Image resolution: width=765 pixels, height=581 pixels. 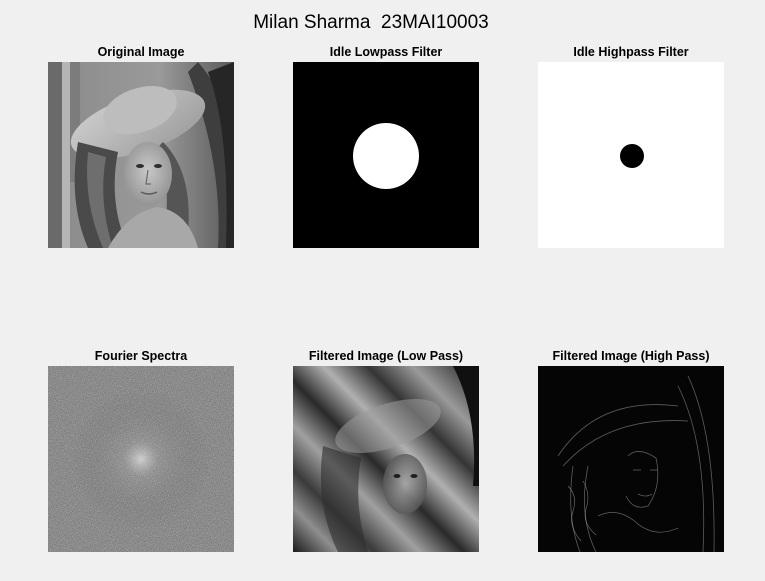 I want to click on original-image-portrait, so click(x=141, y=155).